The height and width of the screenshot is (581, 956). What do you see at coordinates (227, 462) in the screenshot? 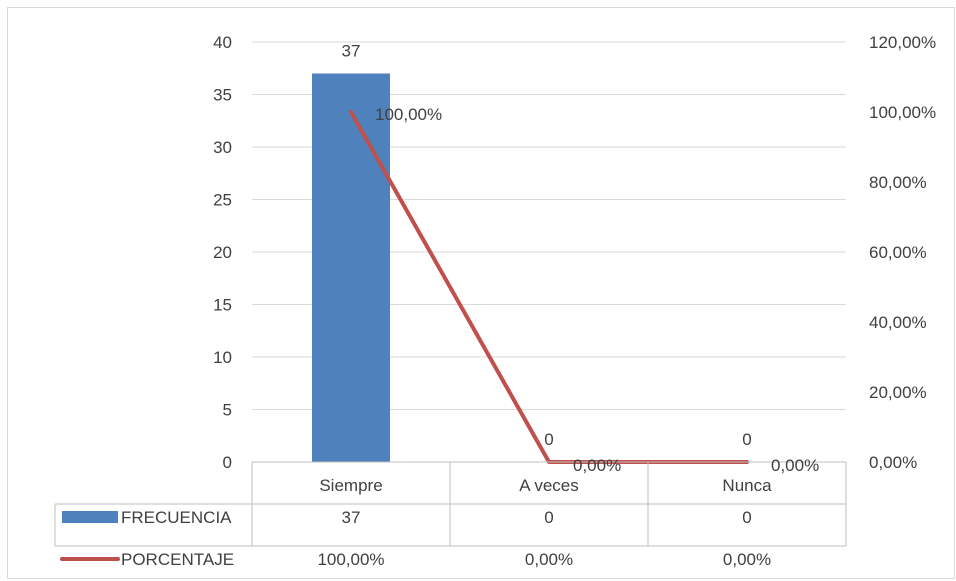
I see `y-left-tick-label: 0` at bounding box center [227, 462].